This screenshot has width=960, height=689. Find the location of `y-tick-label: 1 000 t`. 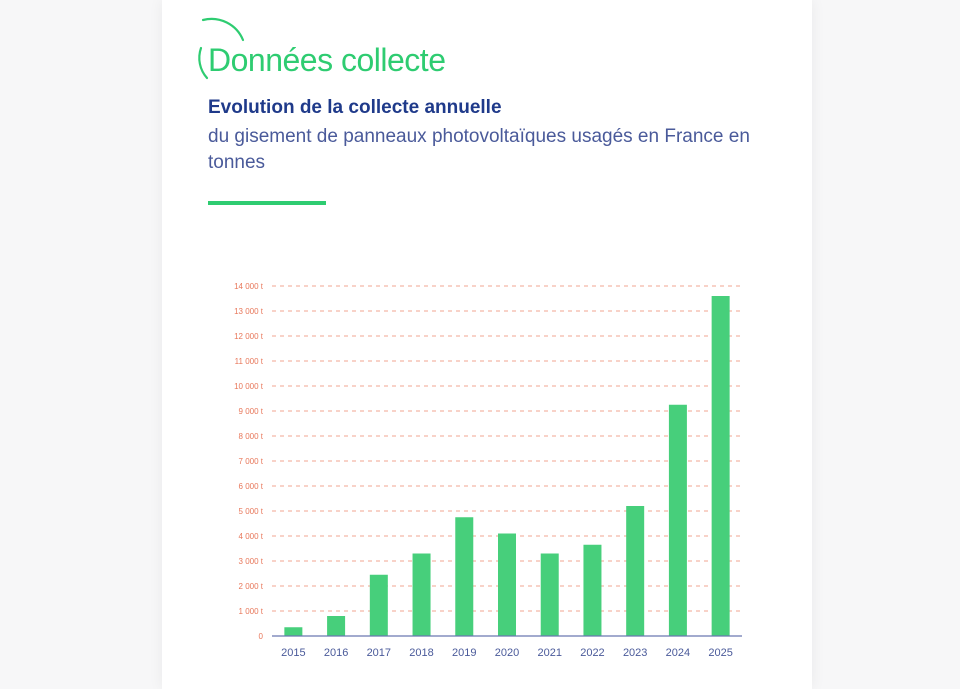

y-tick-label: 1 000 t is located at coordinates (251, 611).